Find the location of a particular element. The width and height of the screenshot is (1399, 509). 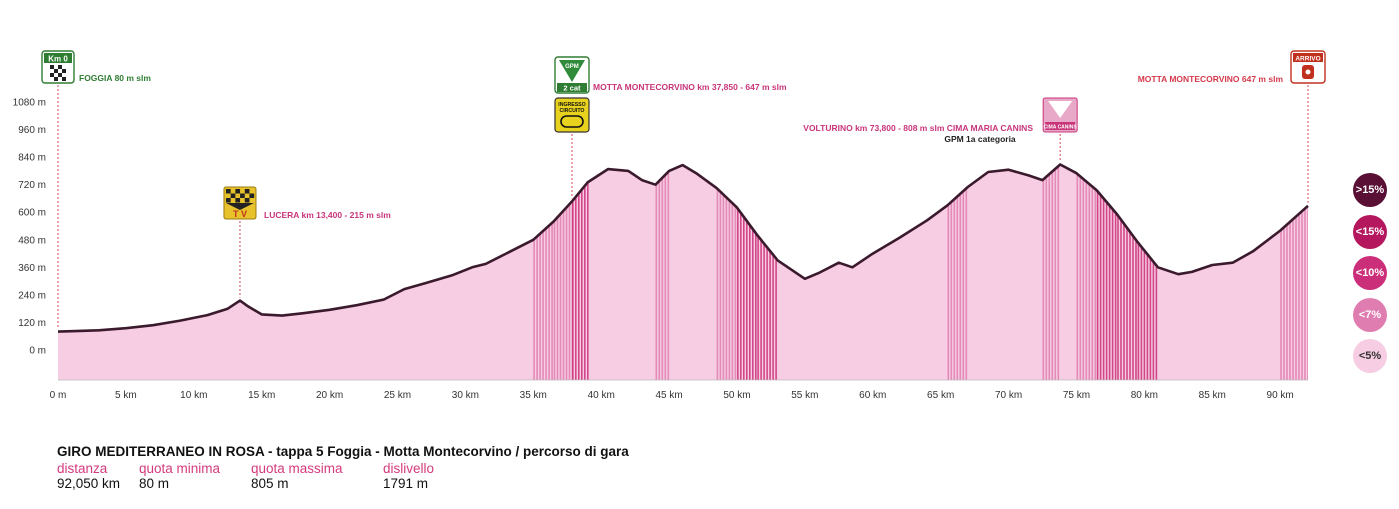

x-tick-label: 50 km is located at coordinates (736, 395).